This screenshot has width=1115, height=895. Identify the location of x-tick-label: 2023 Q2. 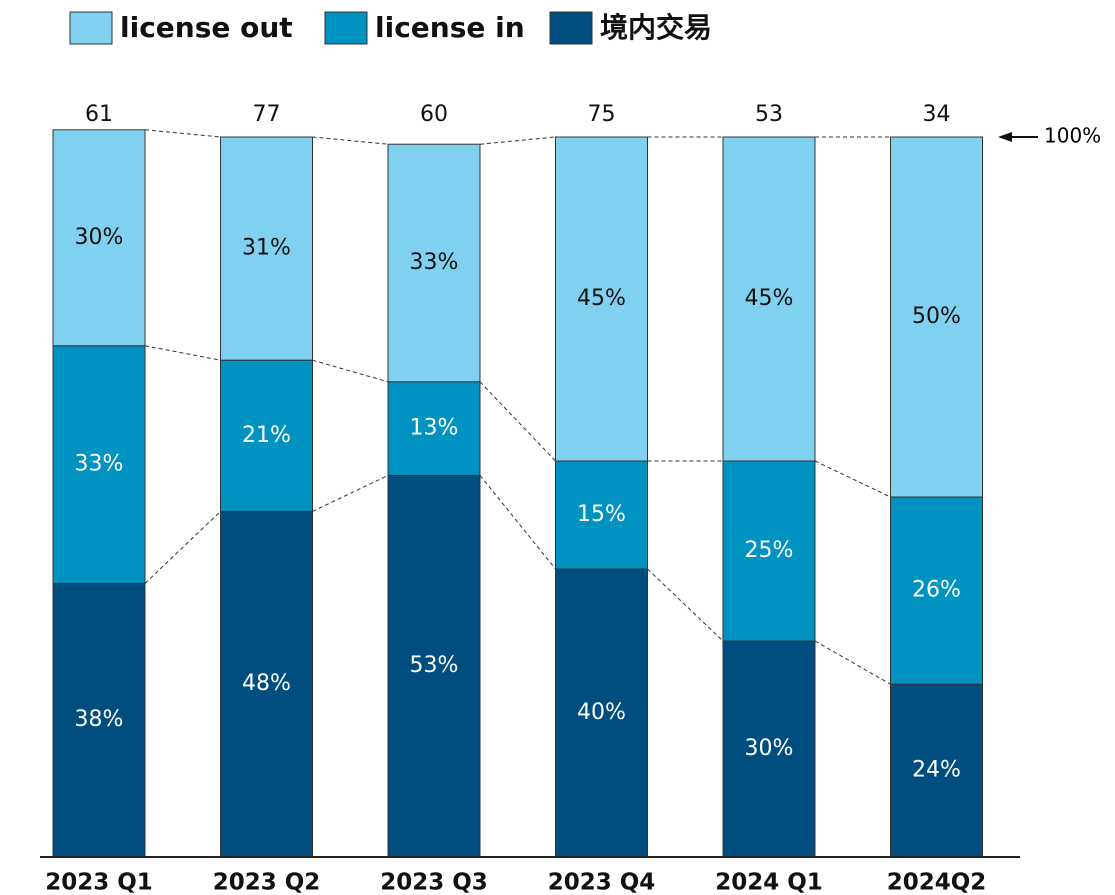
(267, 882).